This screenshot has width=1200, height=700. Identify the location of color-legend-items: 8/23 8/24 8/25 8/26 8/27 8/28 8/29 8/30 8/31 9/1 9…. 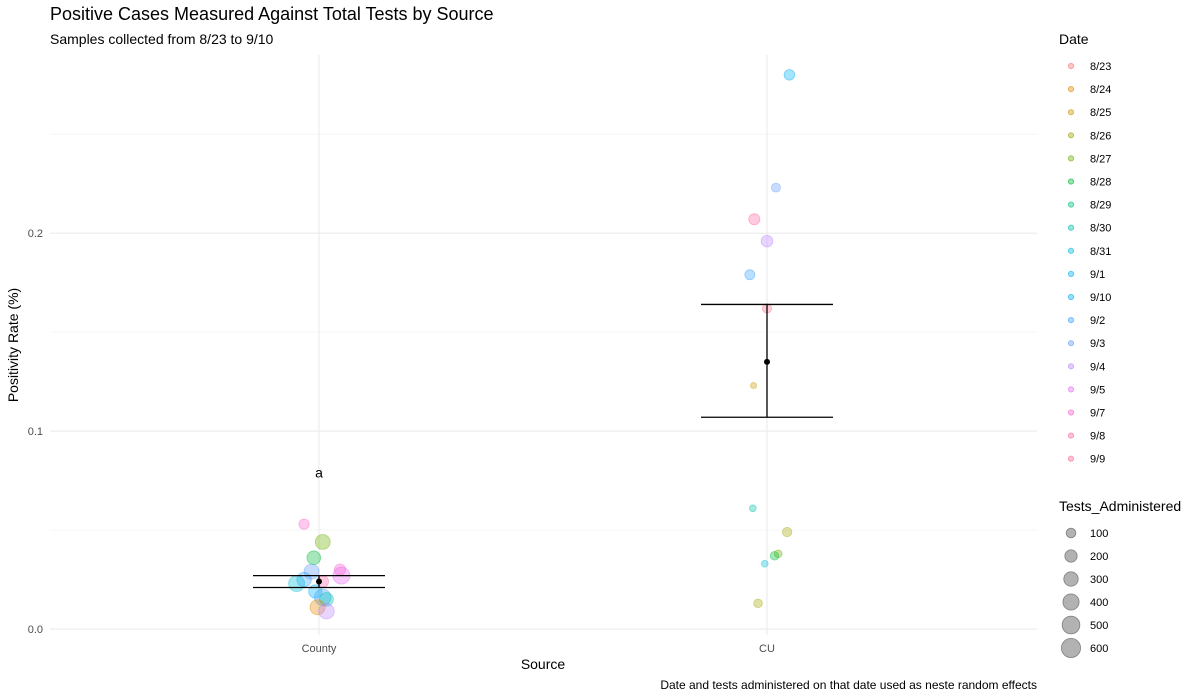
(1089, 263).